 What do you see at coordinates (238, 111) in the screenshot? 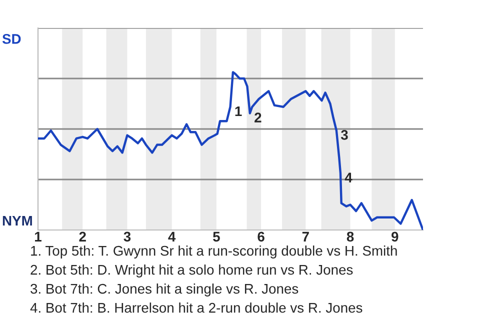
I see `annotation: 1` at bounding box center [238, 111].